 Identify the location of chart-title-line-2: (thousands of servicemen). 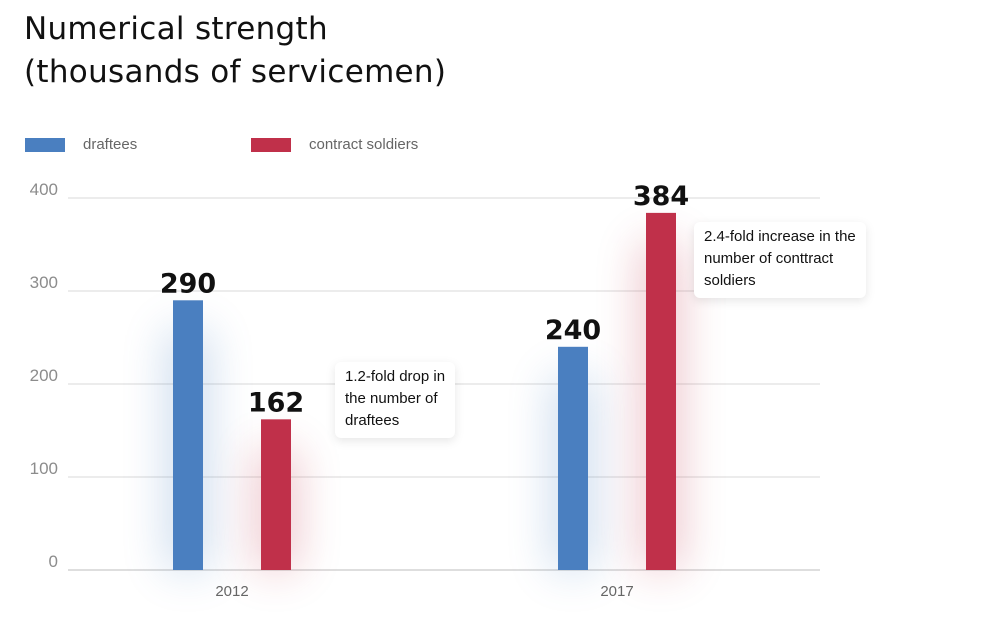
(235, 72).